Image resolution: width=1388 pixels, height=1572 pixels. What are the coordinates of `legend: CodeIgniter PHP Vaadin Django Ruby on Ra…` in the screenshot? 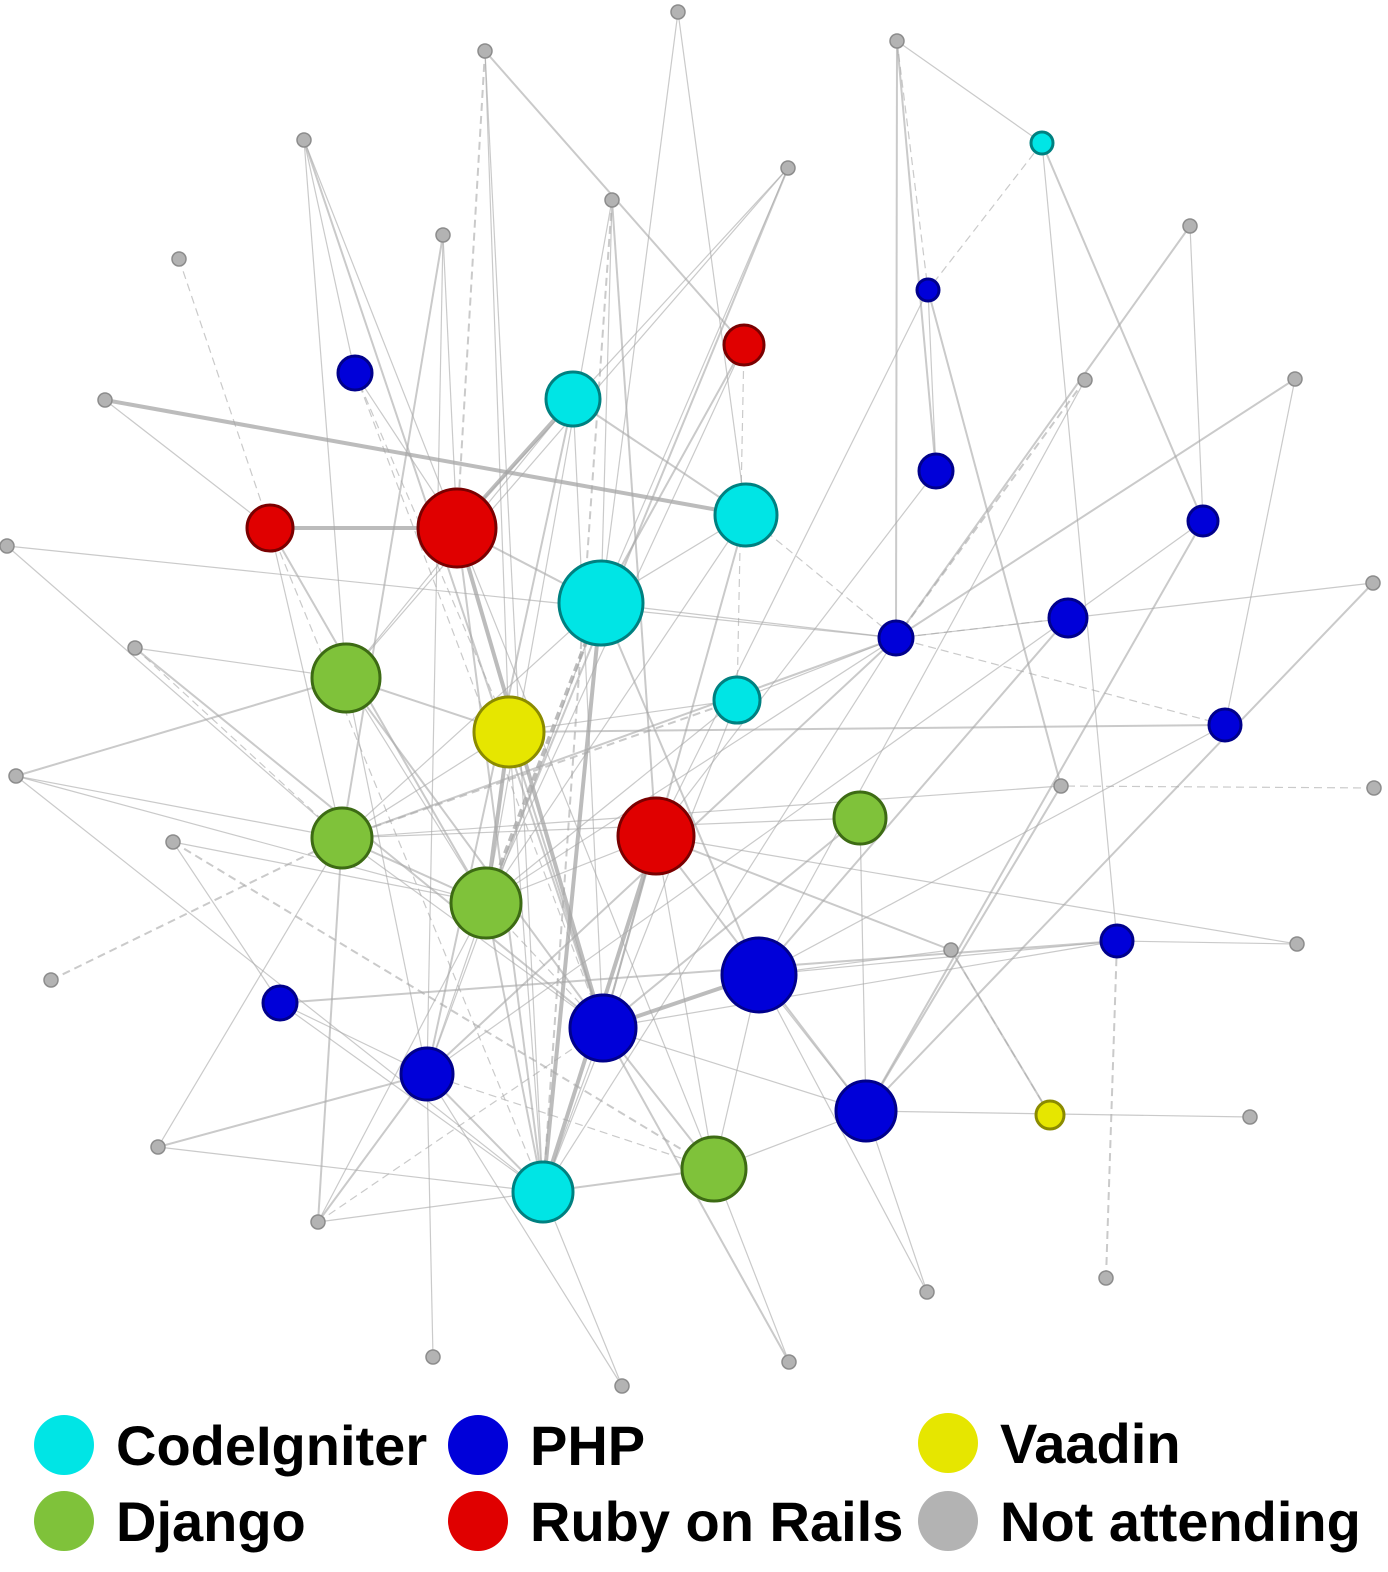 It's located at (694, 1486).